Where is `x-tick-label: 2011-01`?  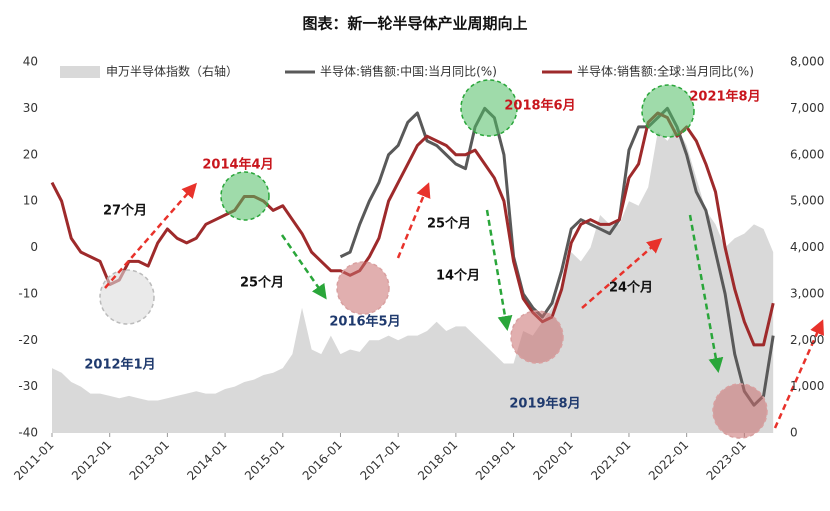
x-tick-label: 2011-01 is located at coordinates (33, 460).